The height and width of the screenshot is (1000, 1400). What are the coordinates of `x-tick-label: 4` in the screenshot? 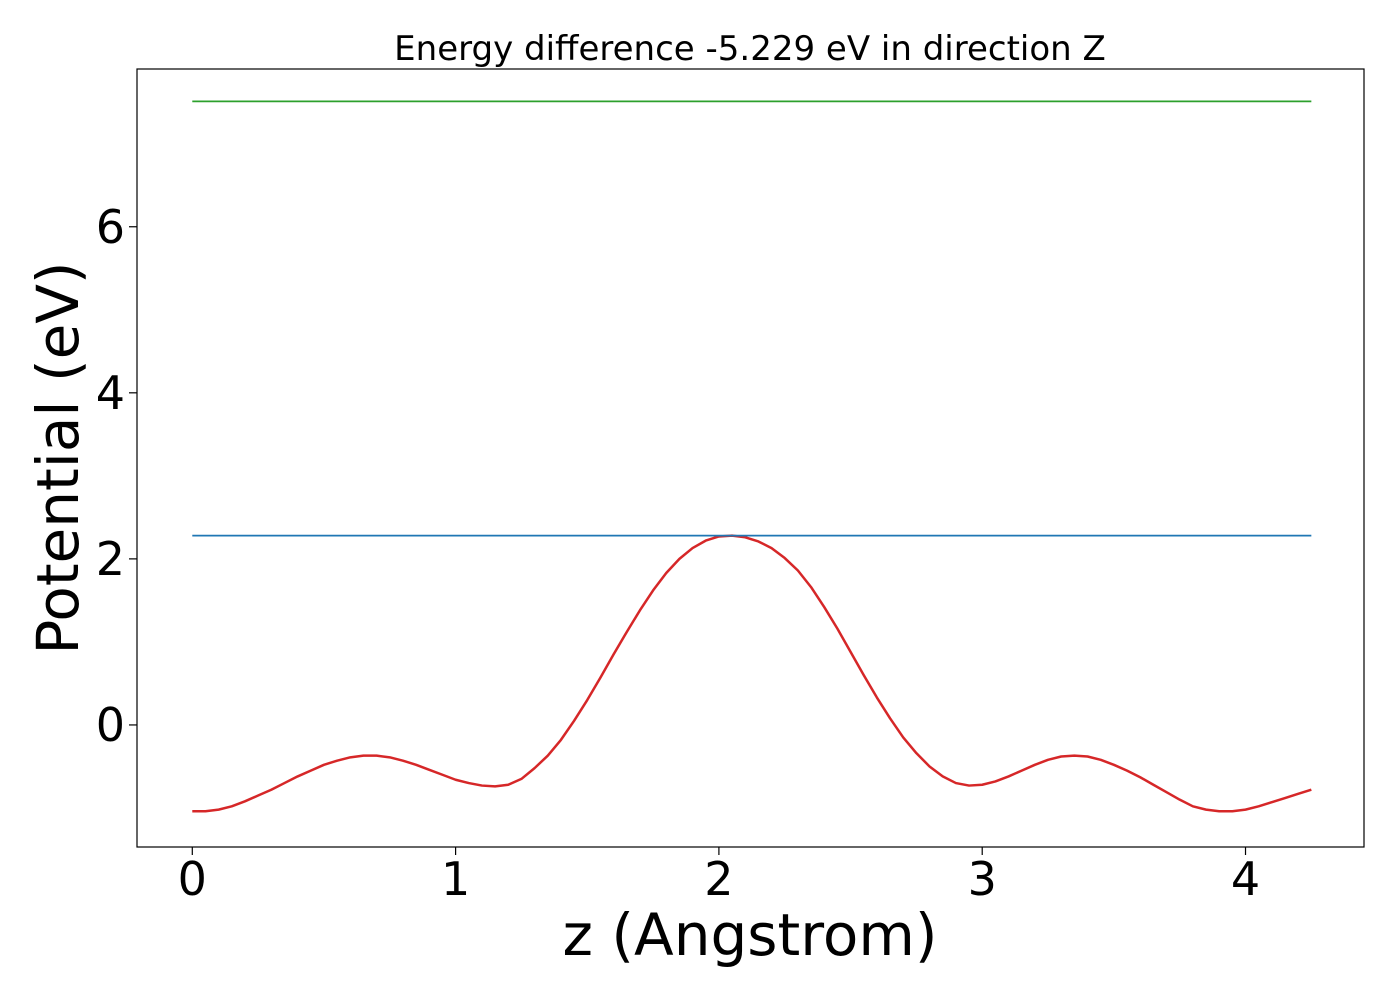 It's located at (1245, 879).